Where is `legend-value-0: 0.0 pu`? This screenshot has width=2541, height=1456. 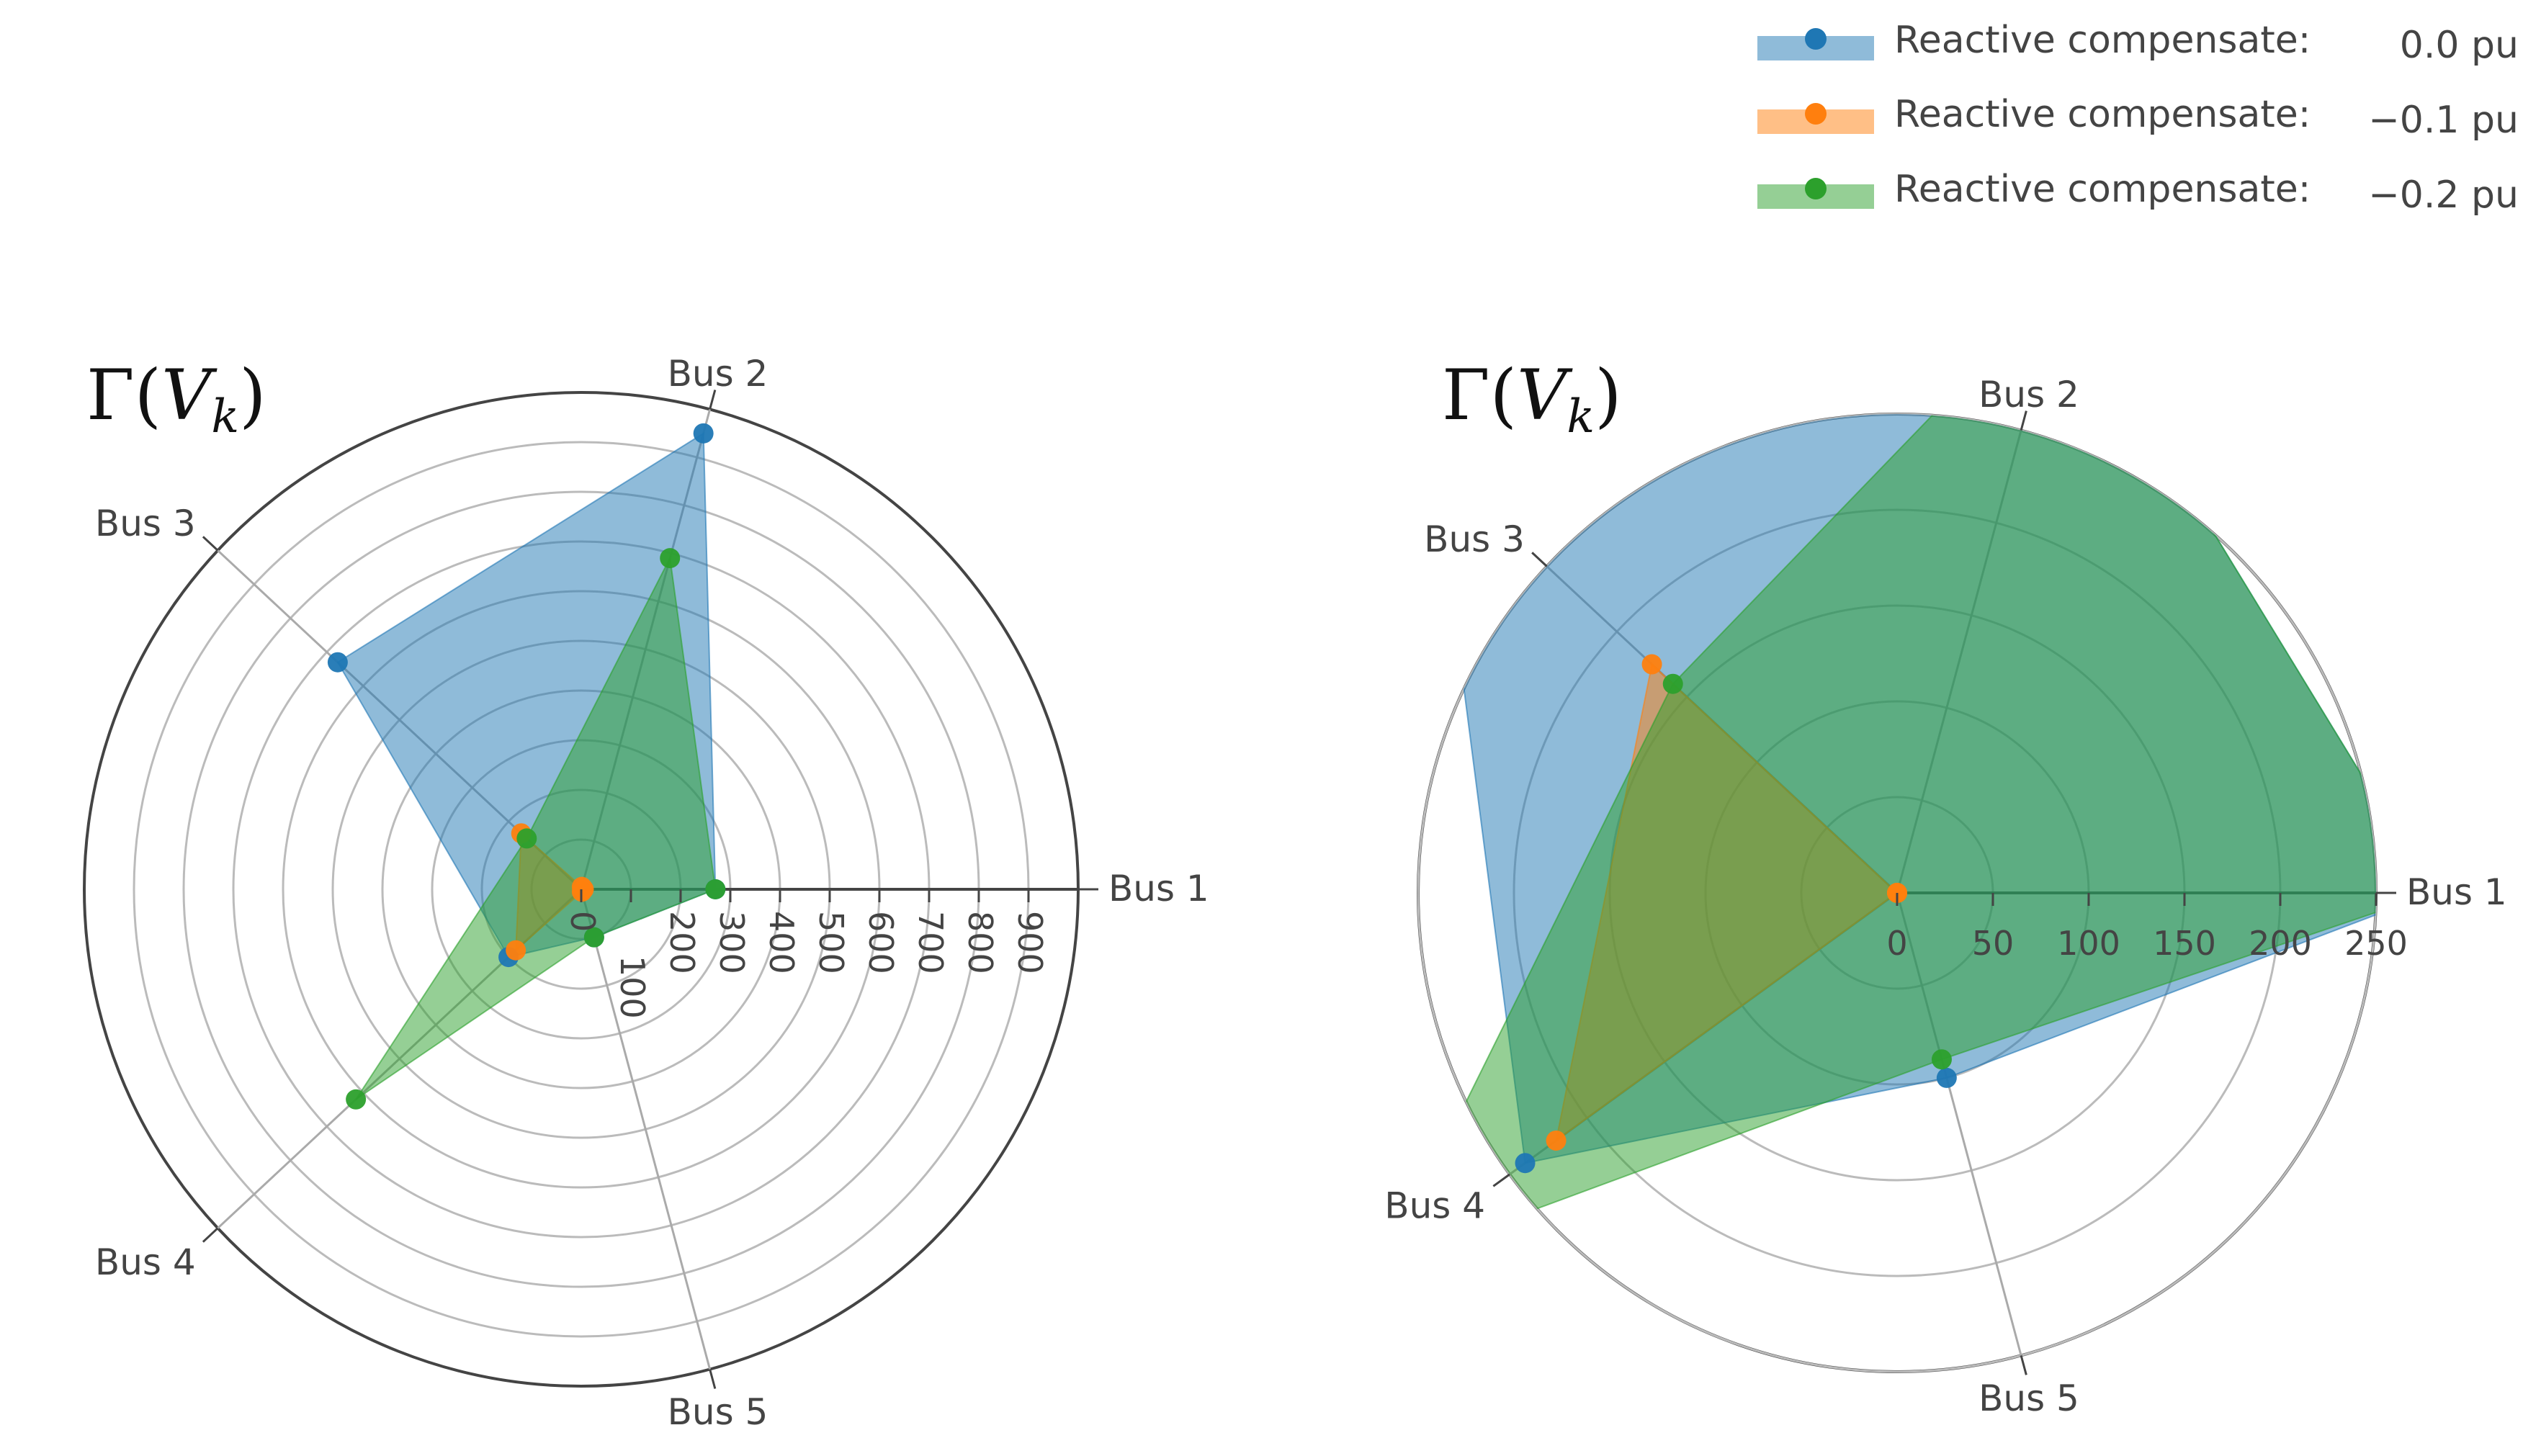 legend-value-0: 0.0 pu is located at coordinates (2459, 45).